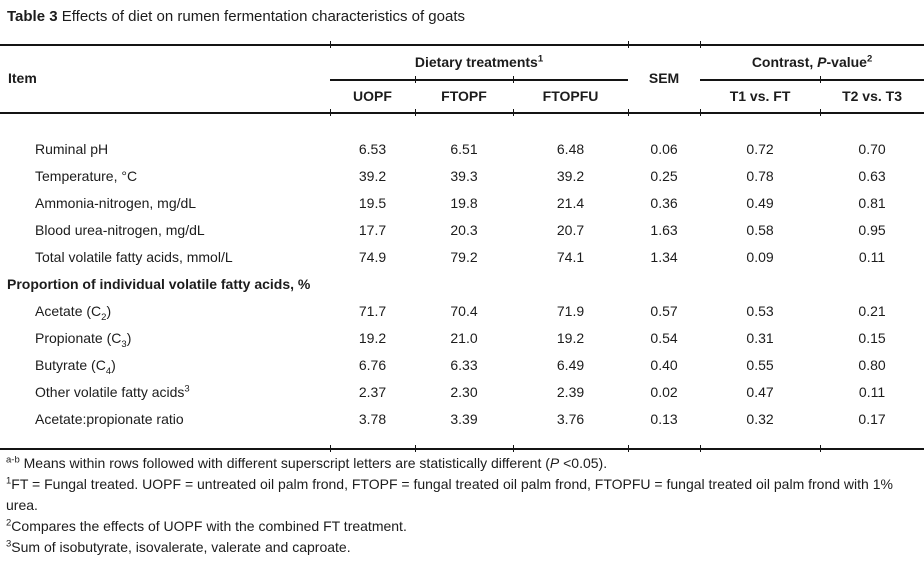 The image size is (924, 562). Describe the element at coordinates (462, 123) in the screenshot. I see `spacer-row` at that location.